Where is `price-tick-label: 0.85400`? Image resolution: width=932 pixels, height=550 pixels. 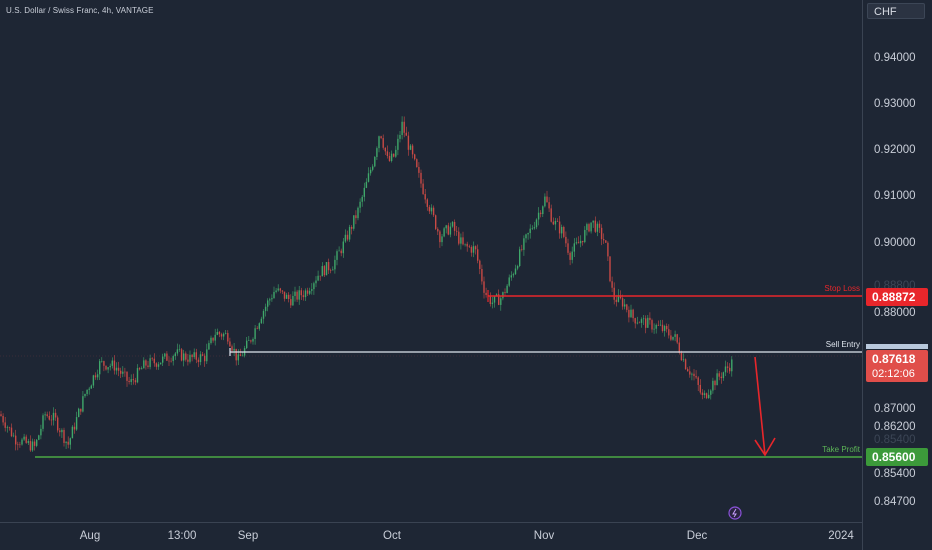
price-tick-label: 0.85400 is located at coordinates (895, 474).